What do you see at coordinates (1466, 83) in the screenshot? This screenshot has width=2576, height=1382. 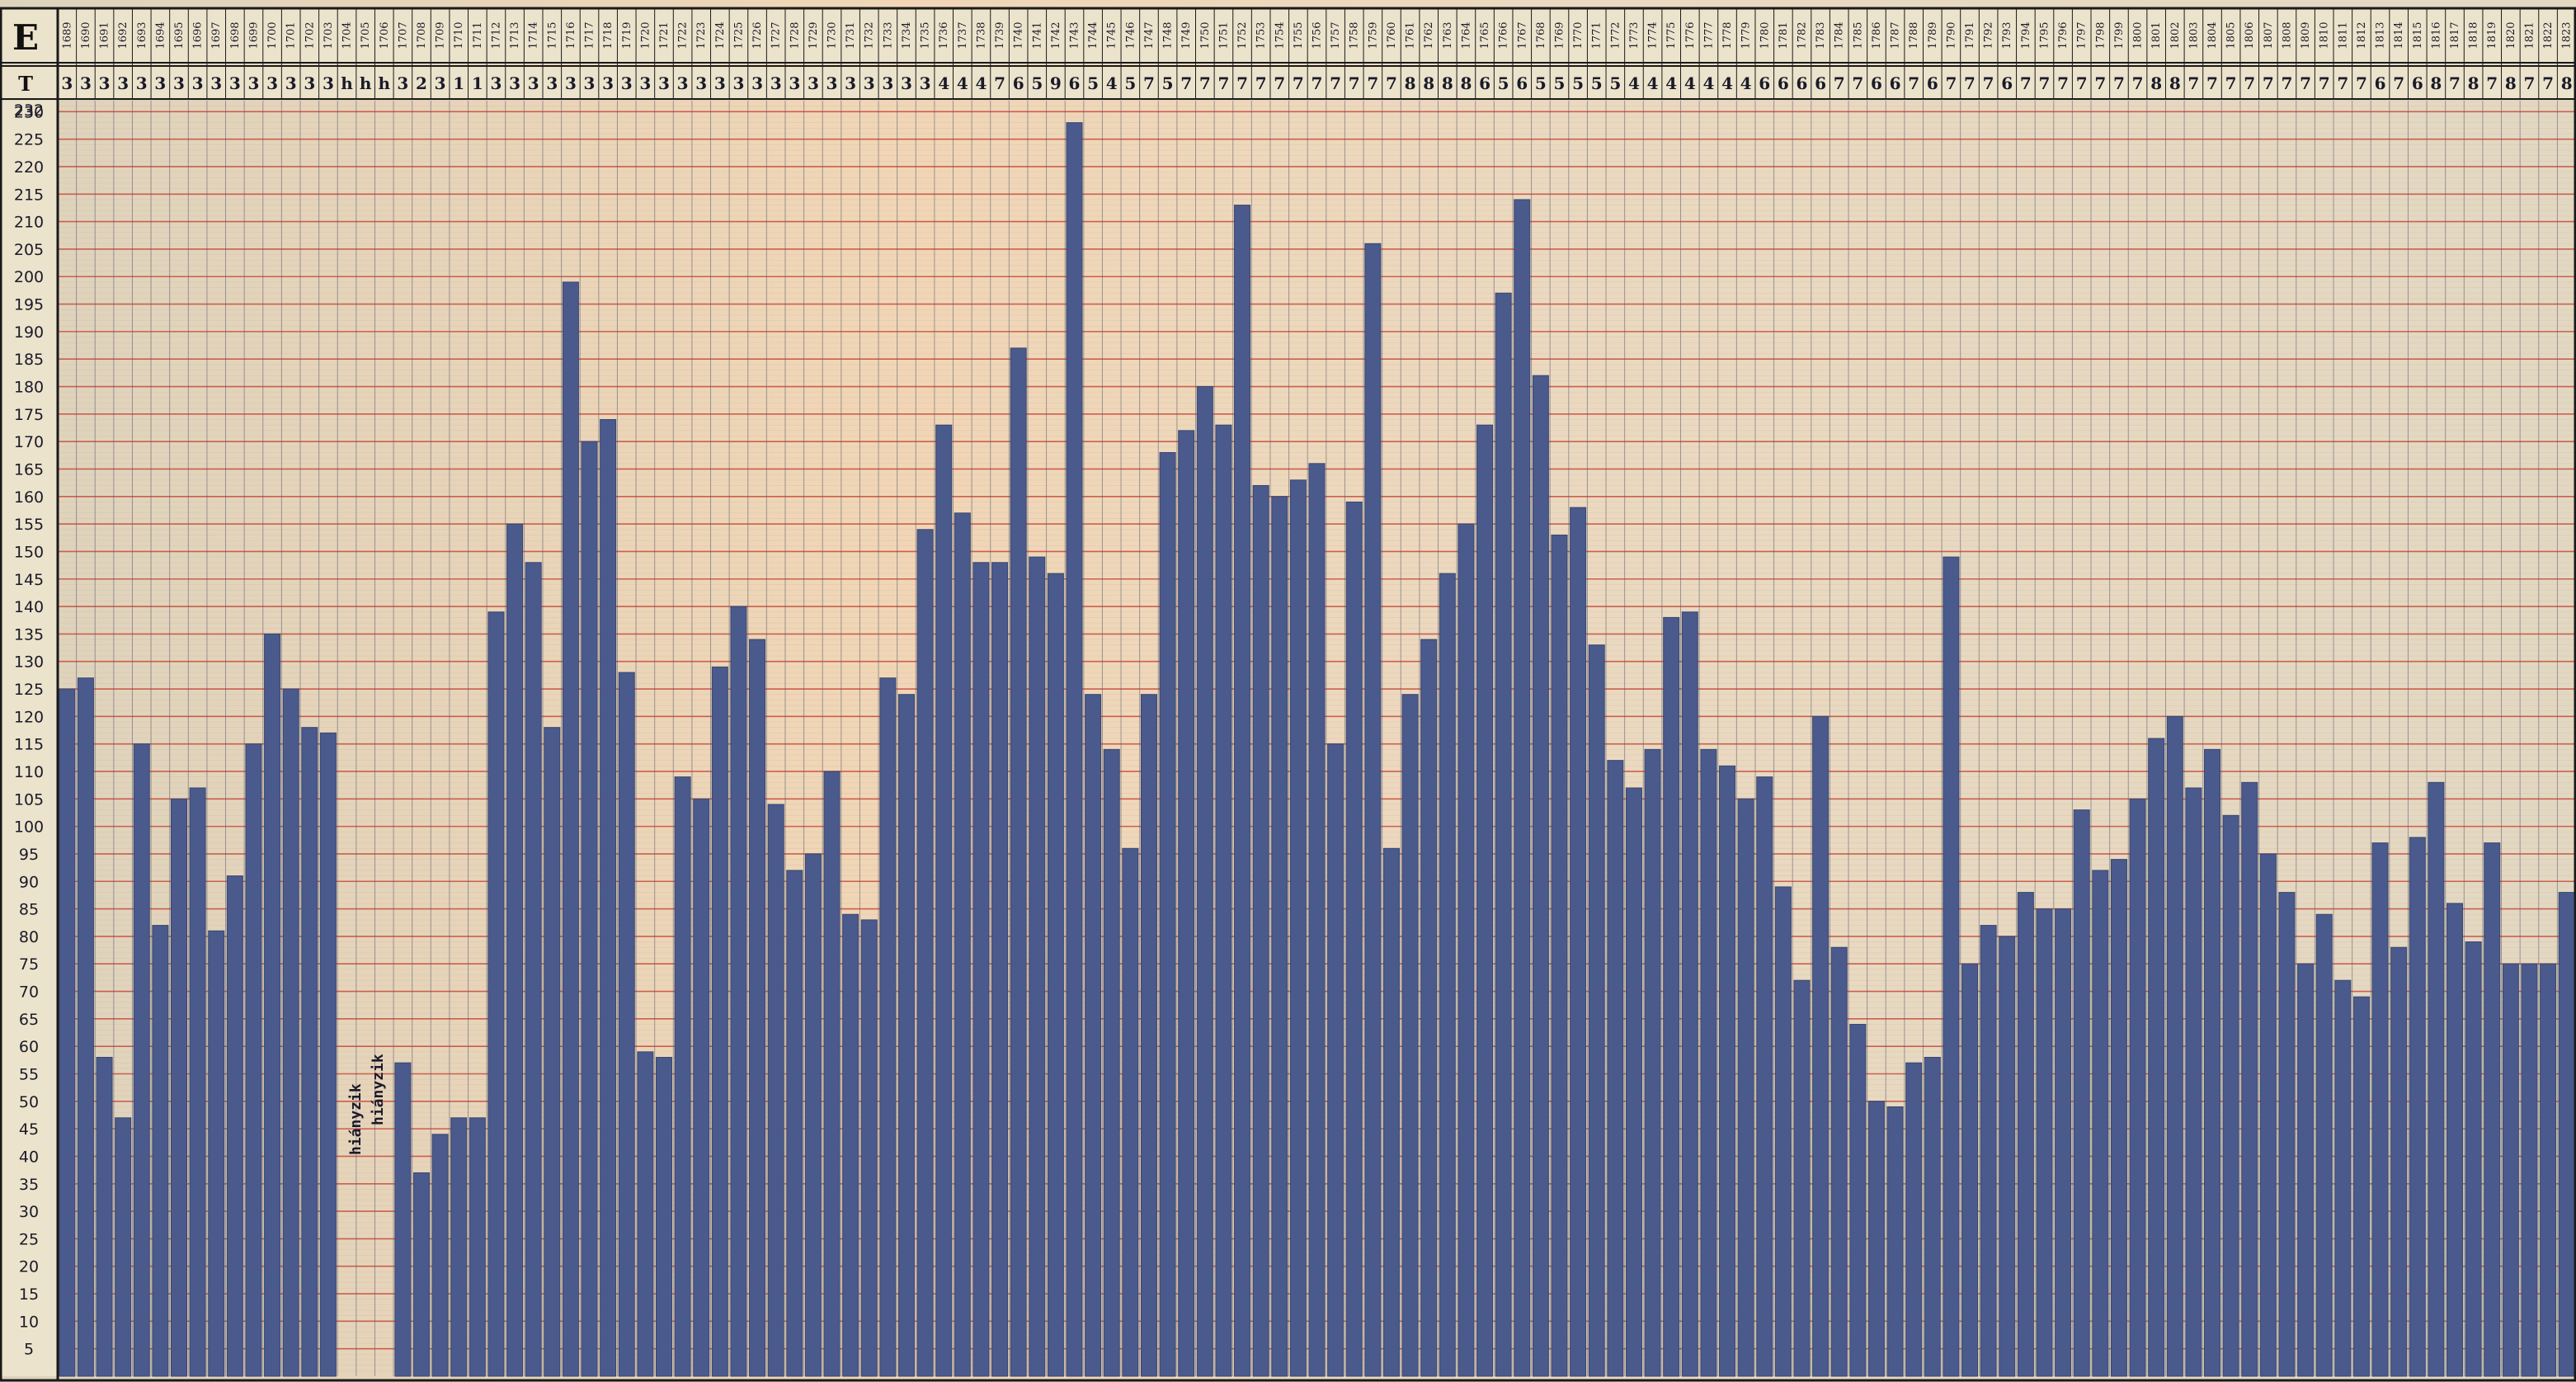 I see `t-value: 8` at bounding box center [1466, 83].